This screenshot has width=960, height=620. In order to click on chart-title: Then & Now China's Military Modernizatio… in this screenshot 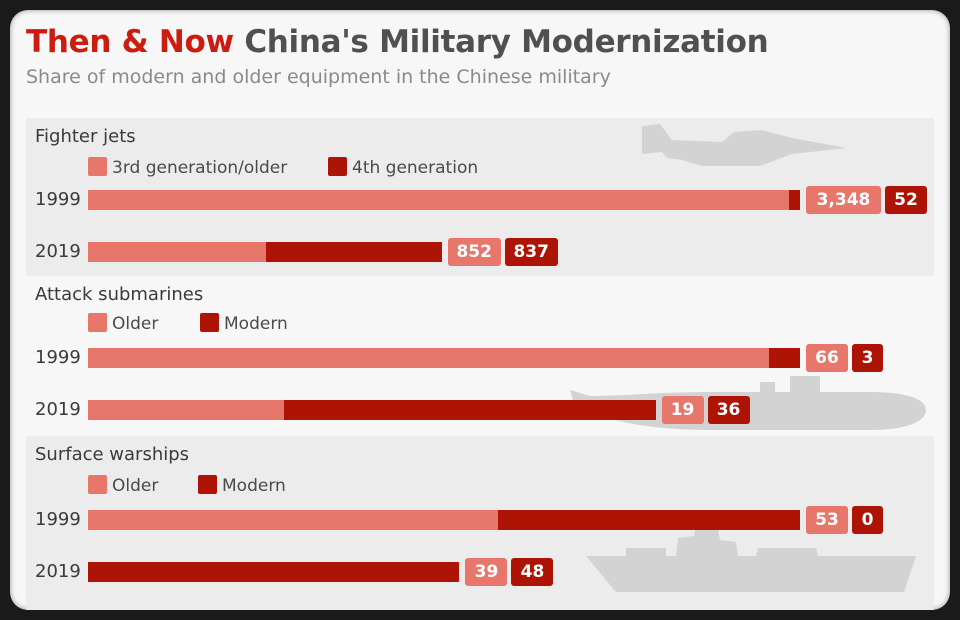, I will do `click(397, 42)`.